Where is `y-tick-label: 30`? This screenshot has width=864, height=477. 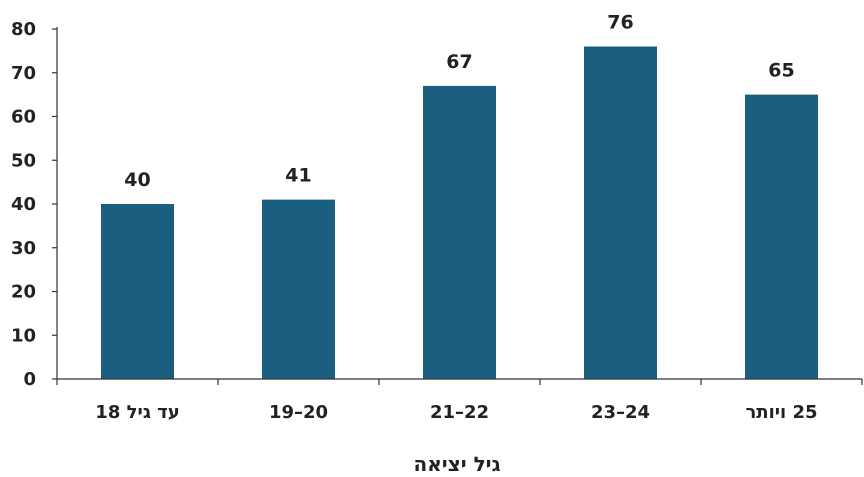 y-tick-label: 30 is located at coordinates (23, 248).